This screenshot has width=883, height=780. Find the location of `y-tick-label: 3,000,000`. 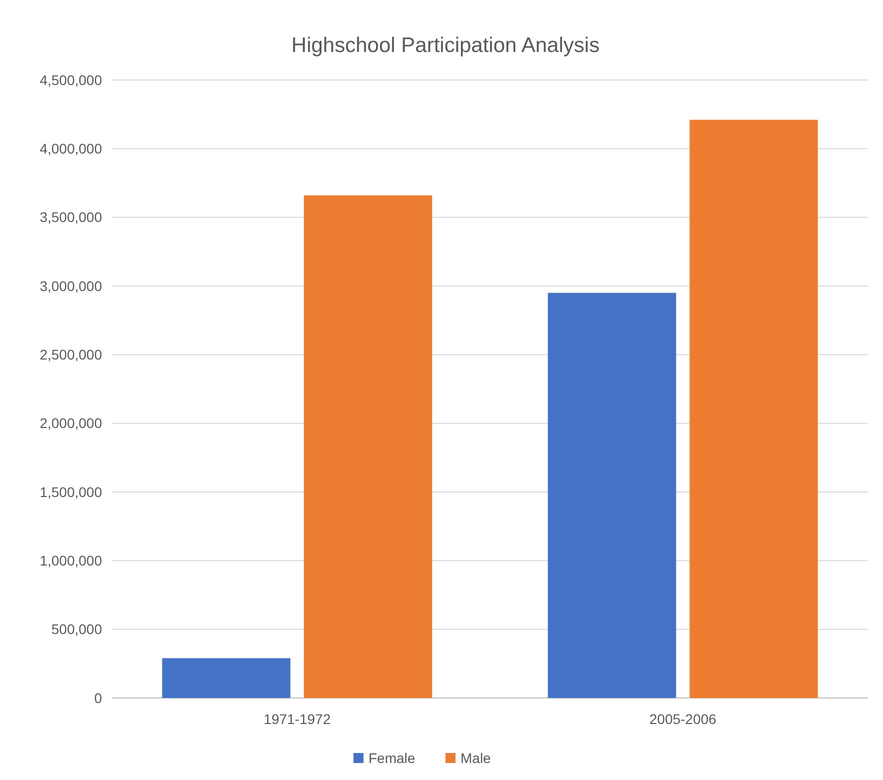

y-tick-label: 3,000,000 is located at coordinates (71, 286).